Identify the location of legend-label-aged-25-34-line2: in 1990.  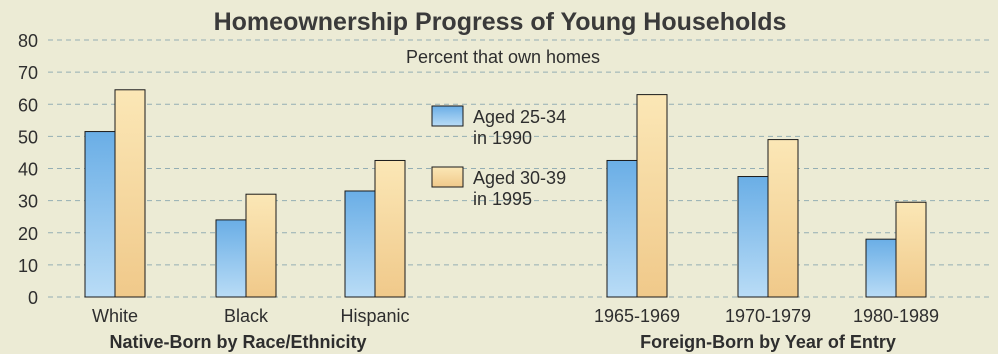
(502, 138).